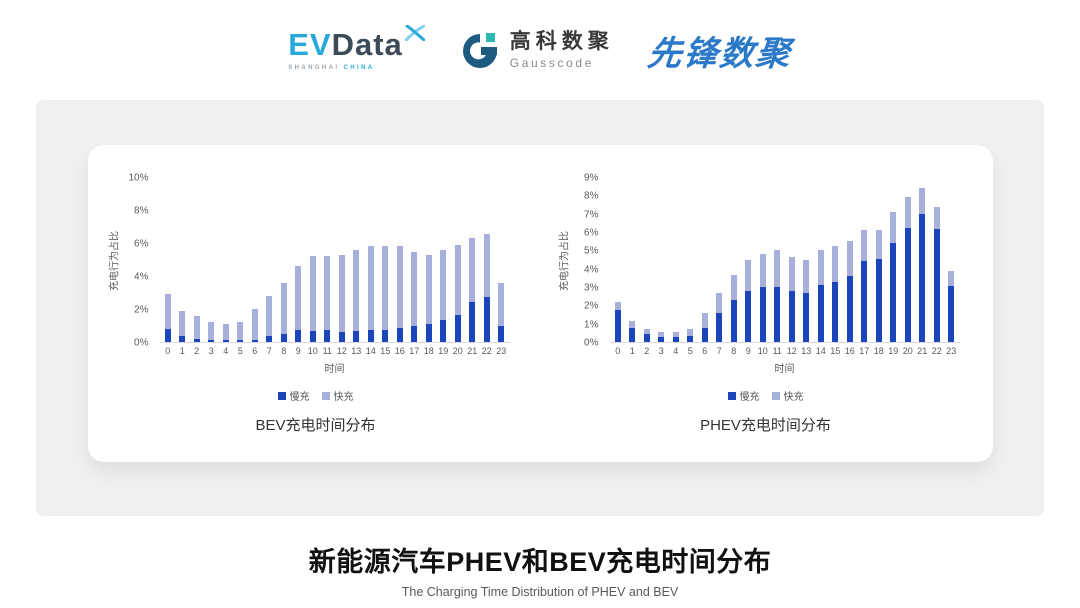  I want to click on y-tick-label: 6%, so click(591, 233).